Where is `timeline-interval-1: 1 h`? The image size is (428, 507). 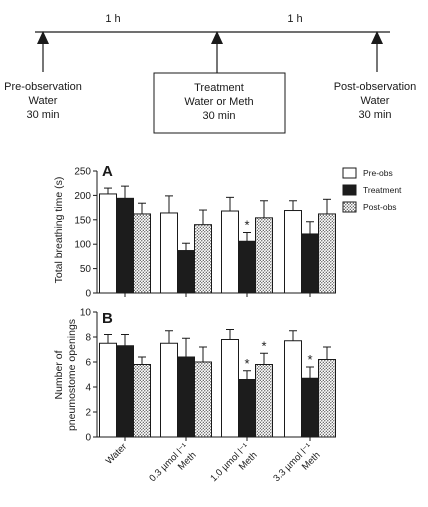
timeline-interval-1: 1 h is located at coordinates (112, 19).